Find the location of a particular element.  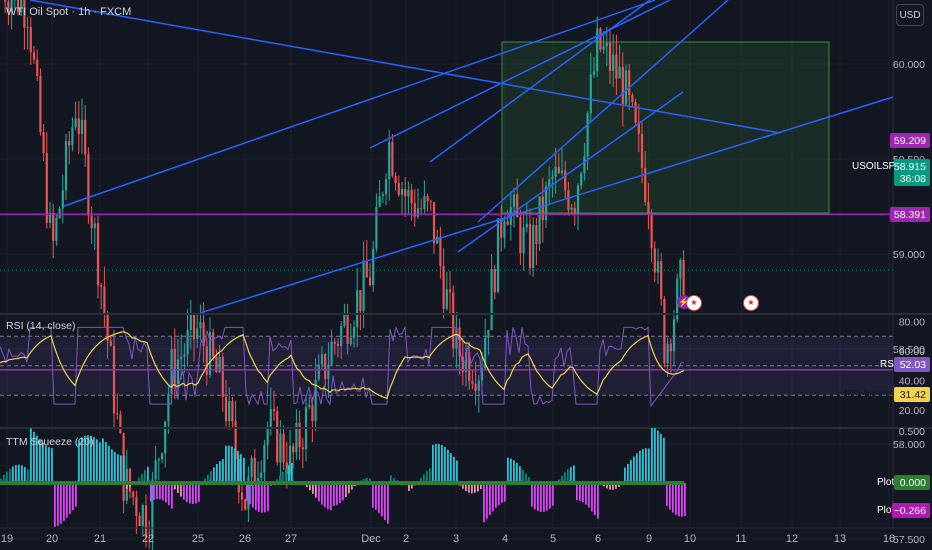

position-box is located at coordinates (665, 127).